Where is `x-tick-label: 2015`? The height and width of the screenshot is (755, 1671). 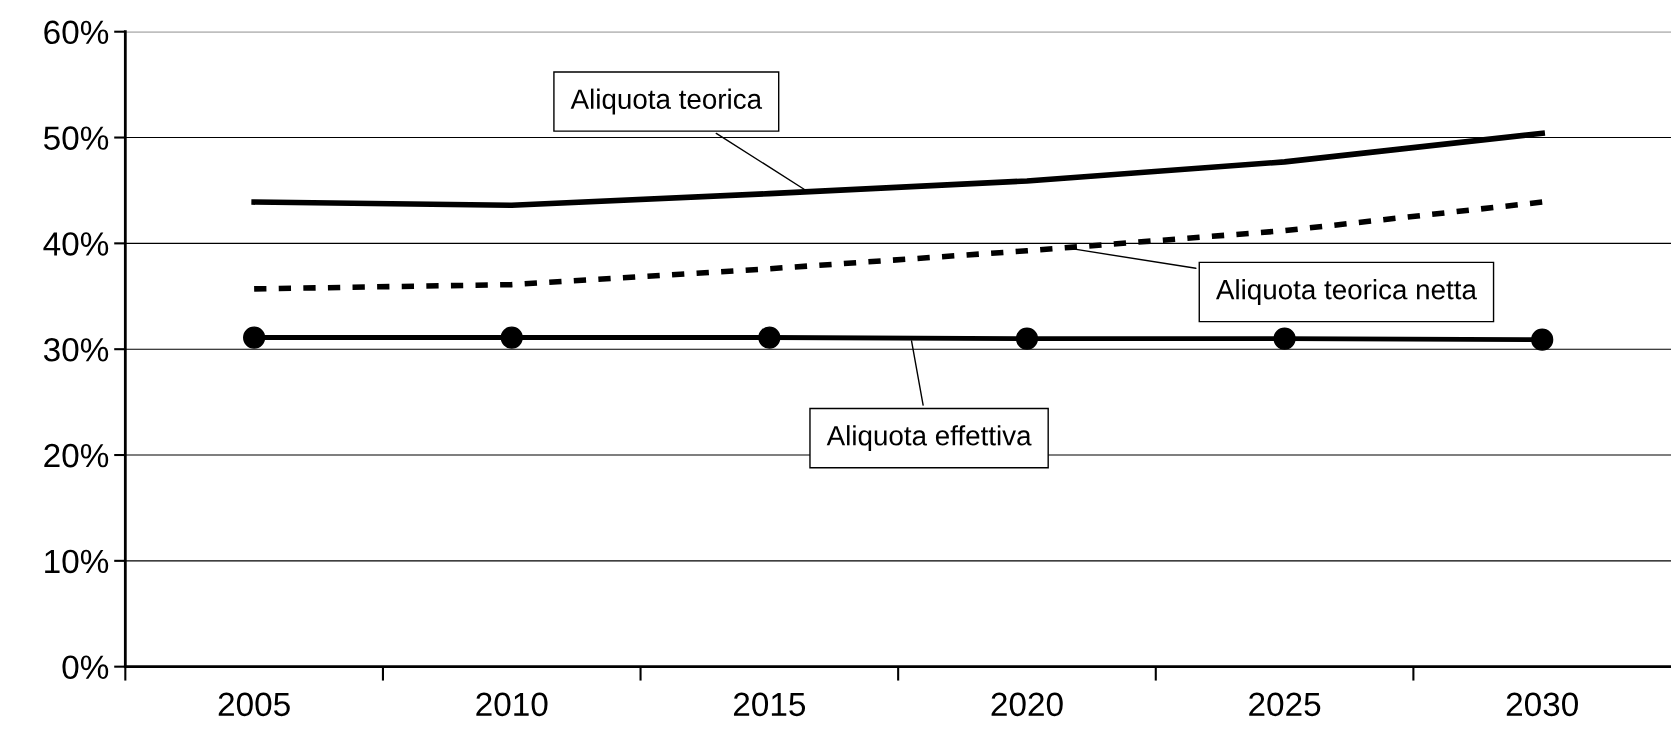 x-tick-label: 2015 is located at coordinates (769, 704).